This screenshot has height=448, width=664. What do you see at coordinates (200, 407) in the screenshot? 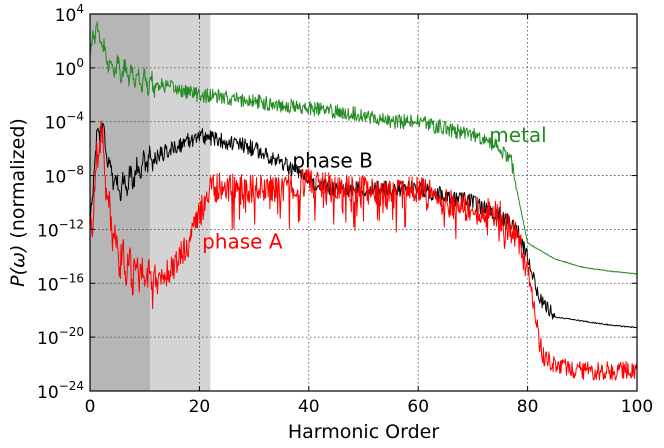
I see `x-tick-label: 20` at bounding box center [200, 407].